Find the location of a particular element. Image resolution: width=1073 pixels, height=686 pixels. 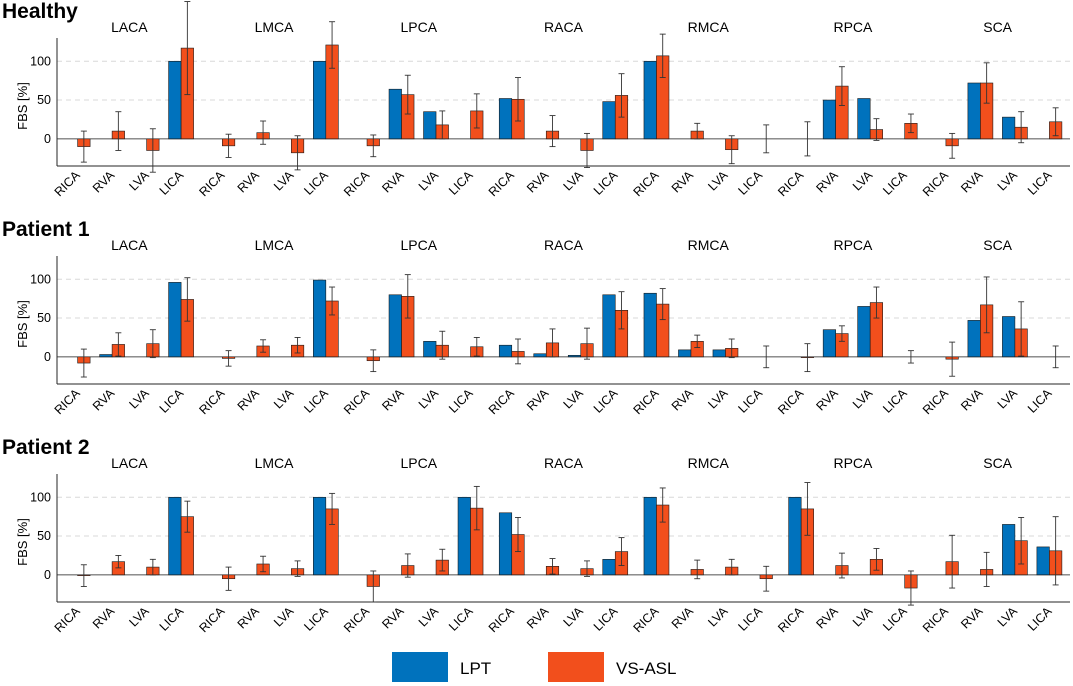

region-title: SCA is located at coordinates (997, 463).